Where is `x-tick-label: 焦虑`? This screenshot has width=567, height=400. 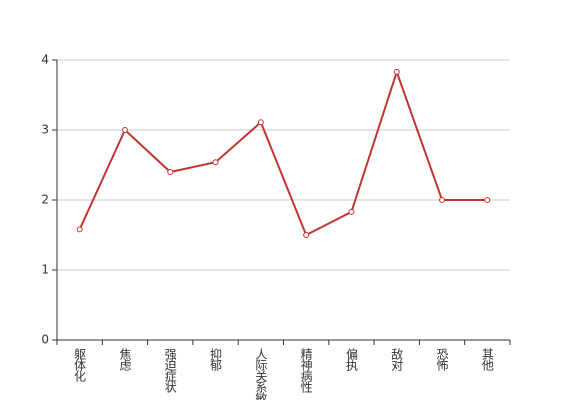 x-tick-label: 焦虑 is located at coordinates (125, 359).